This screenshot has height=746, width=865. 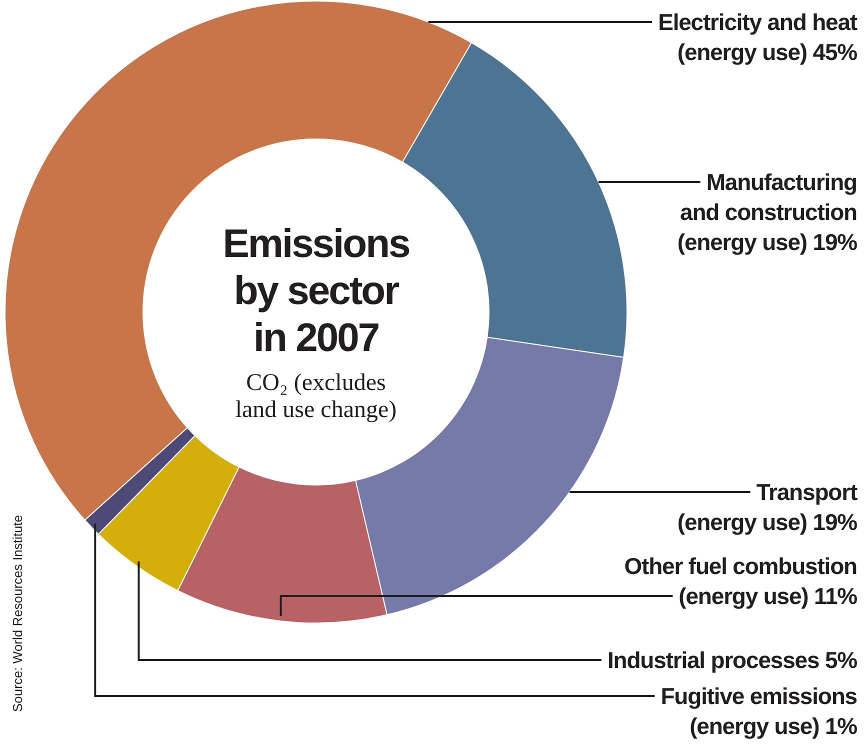 What do you see at coordinates (758, 37) in the screenshot?
I see `slice-label: Electricity and heat (energy use) 45%` at bounding box center [758, 37].